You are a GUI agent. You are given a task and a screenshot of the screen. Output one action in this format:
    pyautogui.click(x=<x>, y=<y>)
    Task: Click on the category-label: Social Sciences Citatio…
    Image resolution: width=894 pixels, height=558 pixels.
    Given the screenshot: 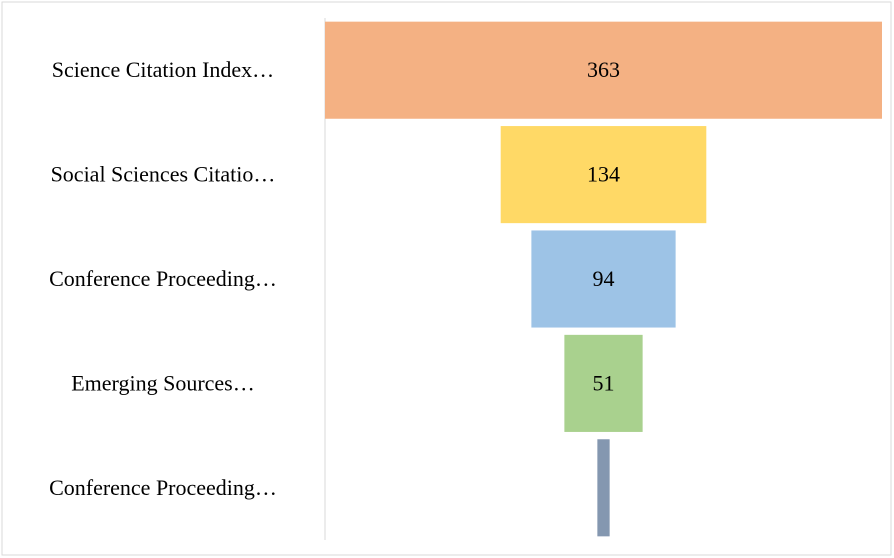 What is the action you would take?
    pyautogui.click(x=163, y=174)
    